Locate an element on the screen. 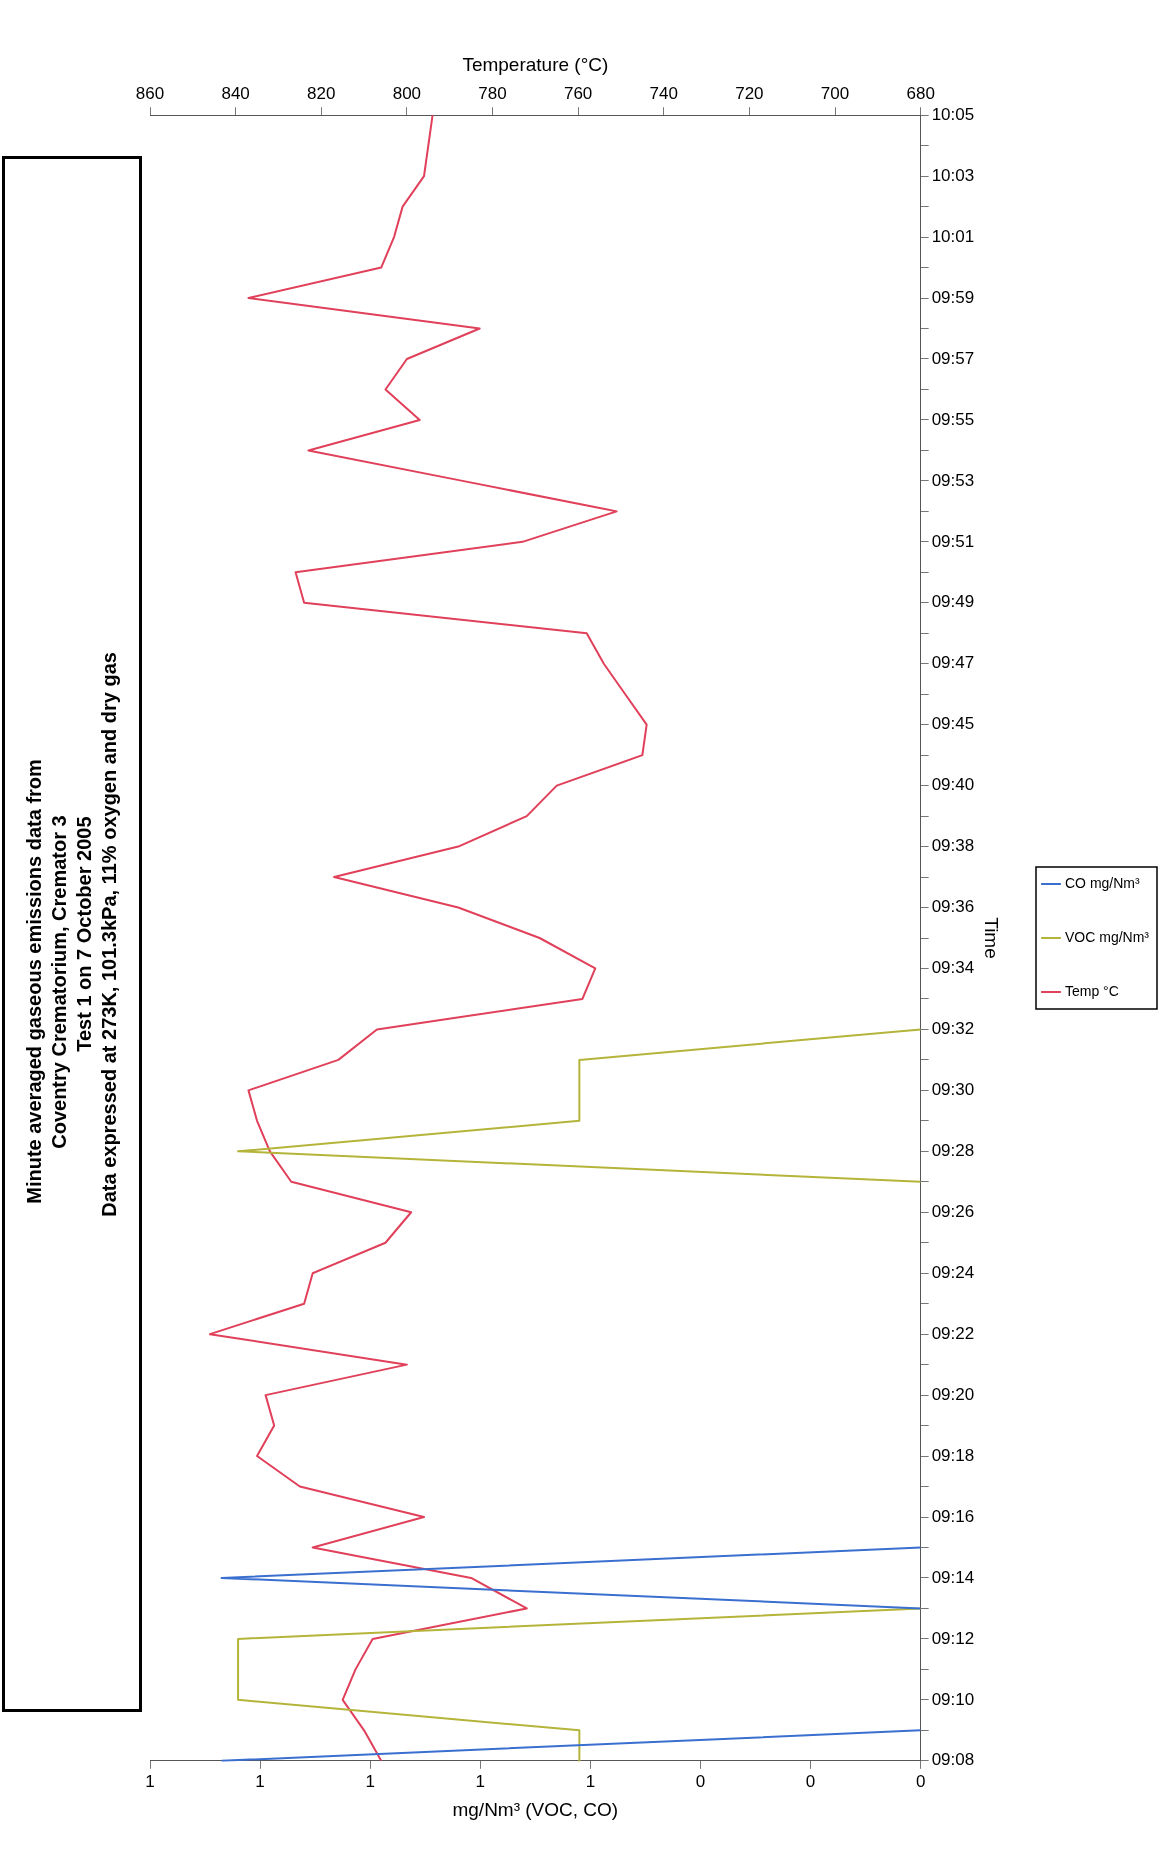 The height and width of the screenshot is (1854, 1161). y-tick-label: 09:16 is located at coordinates (953, 1516).